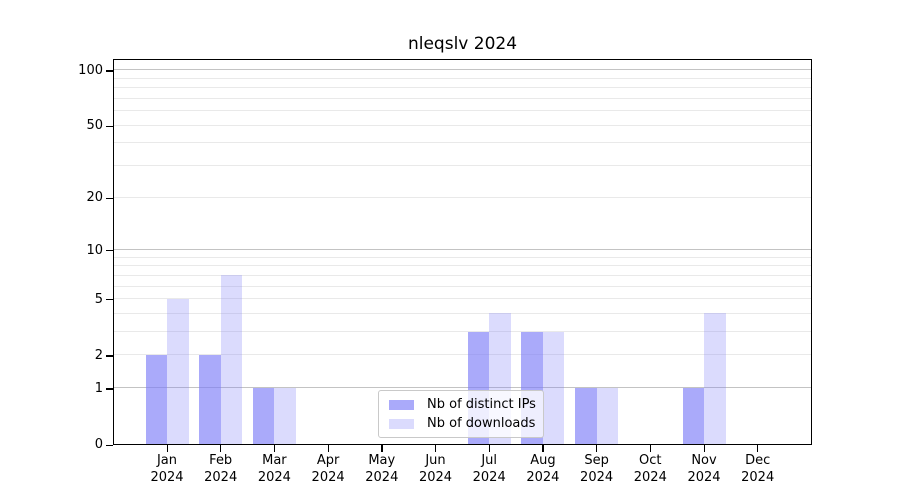  Describe the element at coordinates (167, 469) in the screenshot. I see `x-tick-label-jan: Jan 2024` at that location.